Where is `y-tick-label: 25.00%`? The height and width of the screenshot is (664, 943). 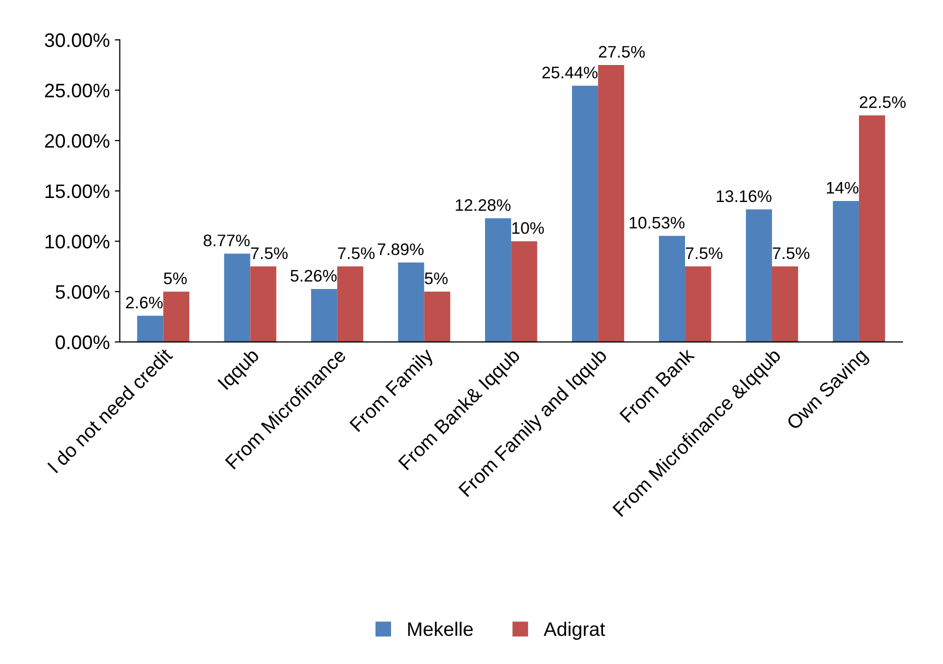
y-tick-label: 25.00% is located at coordinates (77, 91).